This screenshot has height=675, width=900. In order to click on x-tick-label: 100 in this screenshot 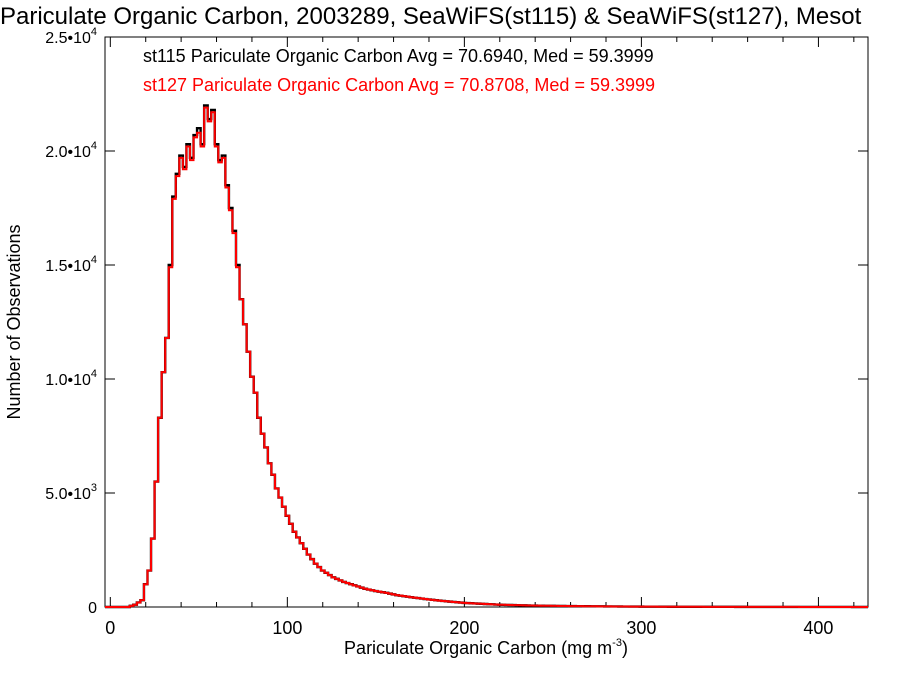, I will do `click(287, 628)`.